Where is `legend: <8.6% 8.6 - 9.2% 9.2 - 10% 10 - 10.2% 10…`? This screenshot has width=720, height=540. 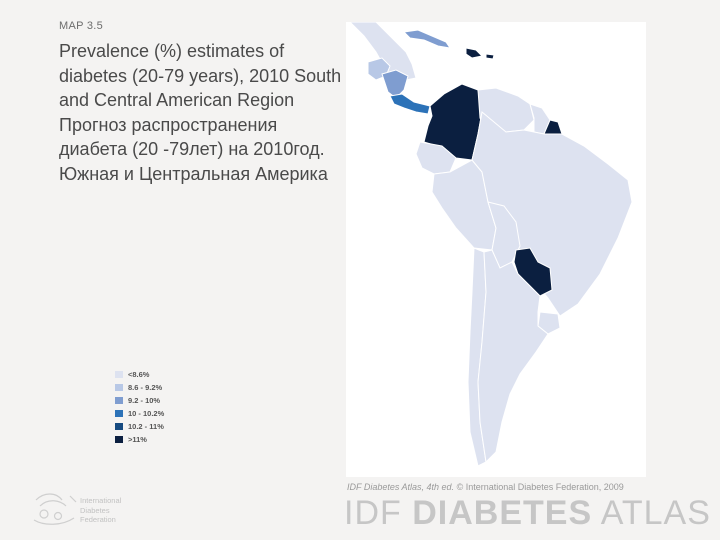 legend: <8.6% 8.6 - 9.2% 9.2 - 10% 10 - 10.2% 10… is located at coordinates (139, 407).